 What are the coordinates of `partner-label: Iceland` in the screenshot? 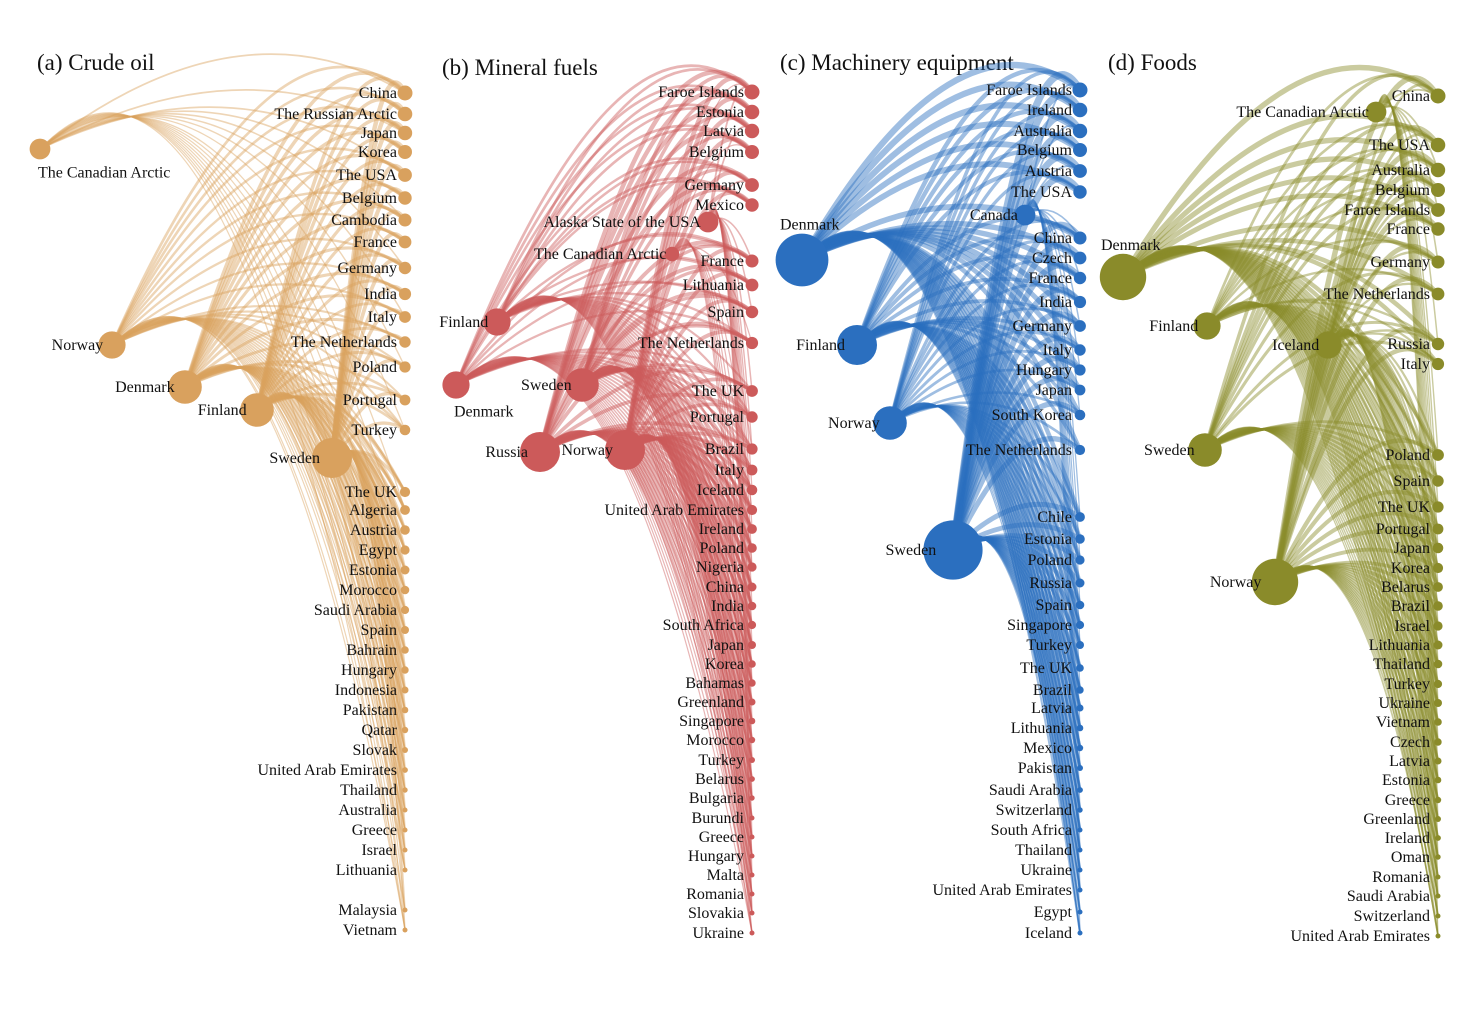 It's located at (720, 490).